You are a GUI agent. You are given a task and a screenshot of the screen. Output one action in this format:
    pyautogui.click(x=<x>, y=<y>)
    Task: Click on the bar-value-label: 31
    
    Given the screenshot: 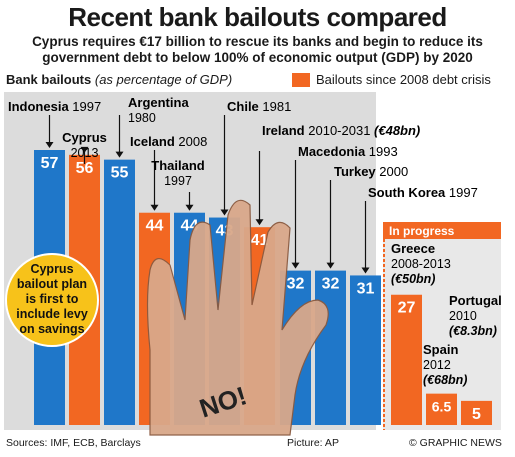 What is the action you would take?
    pyautogui.click(x=366, y=288)
    